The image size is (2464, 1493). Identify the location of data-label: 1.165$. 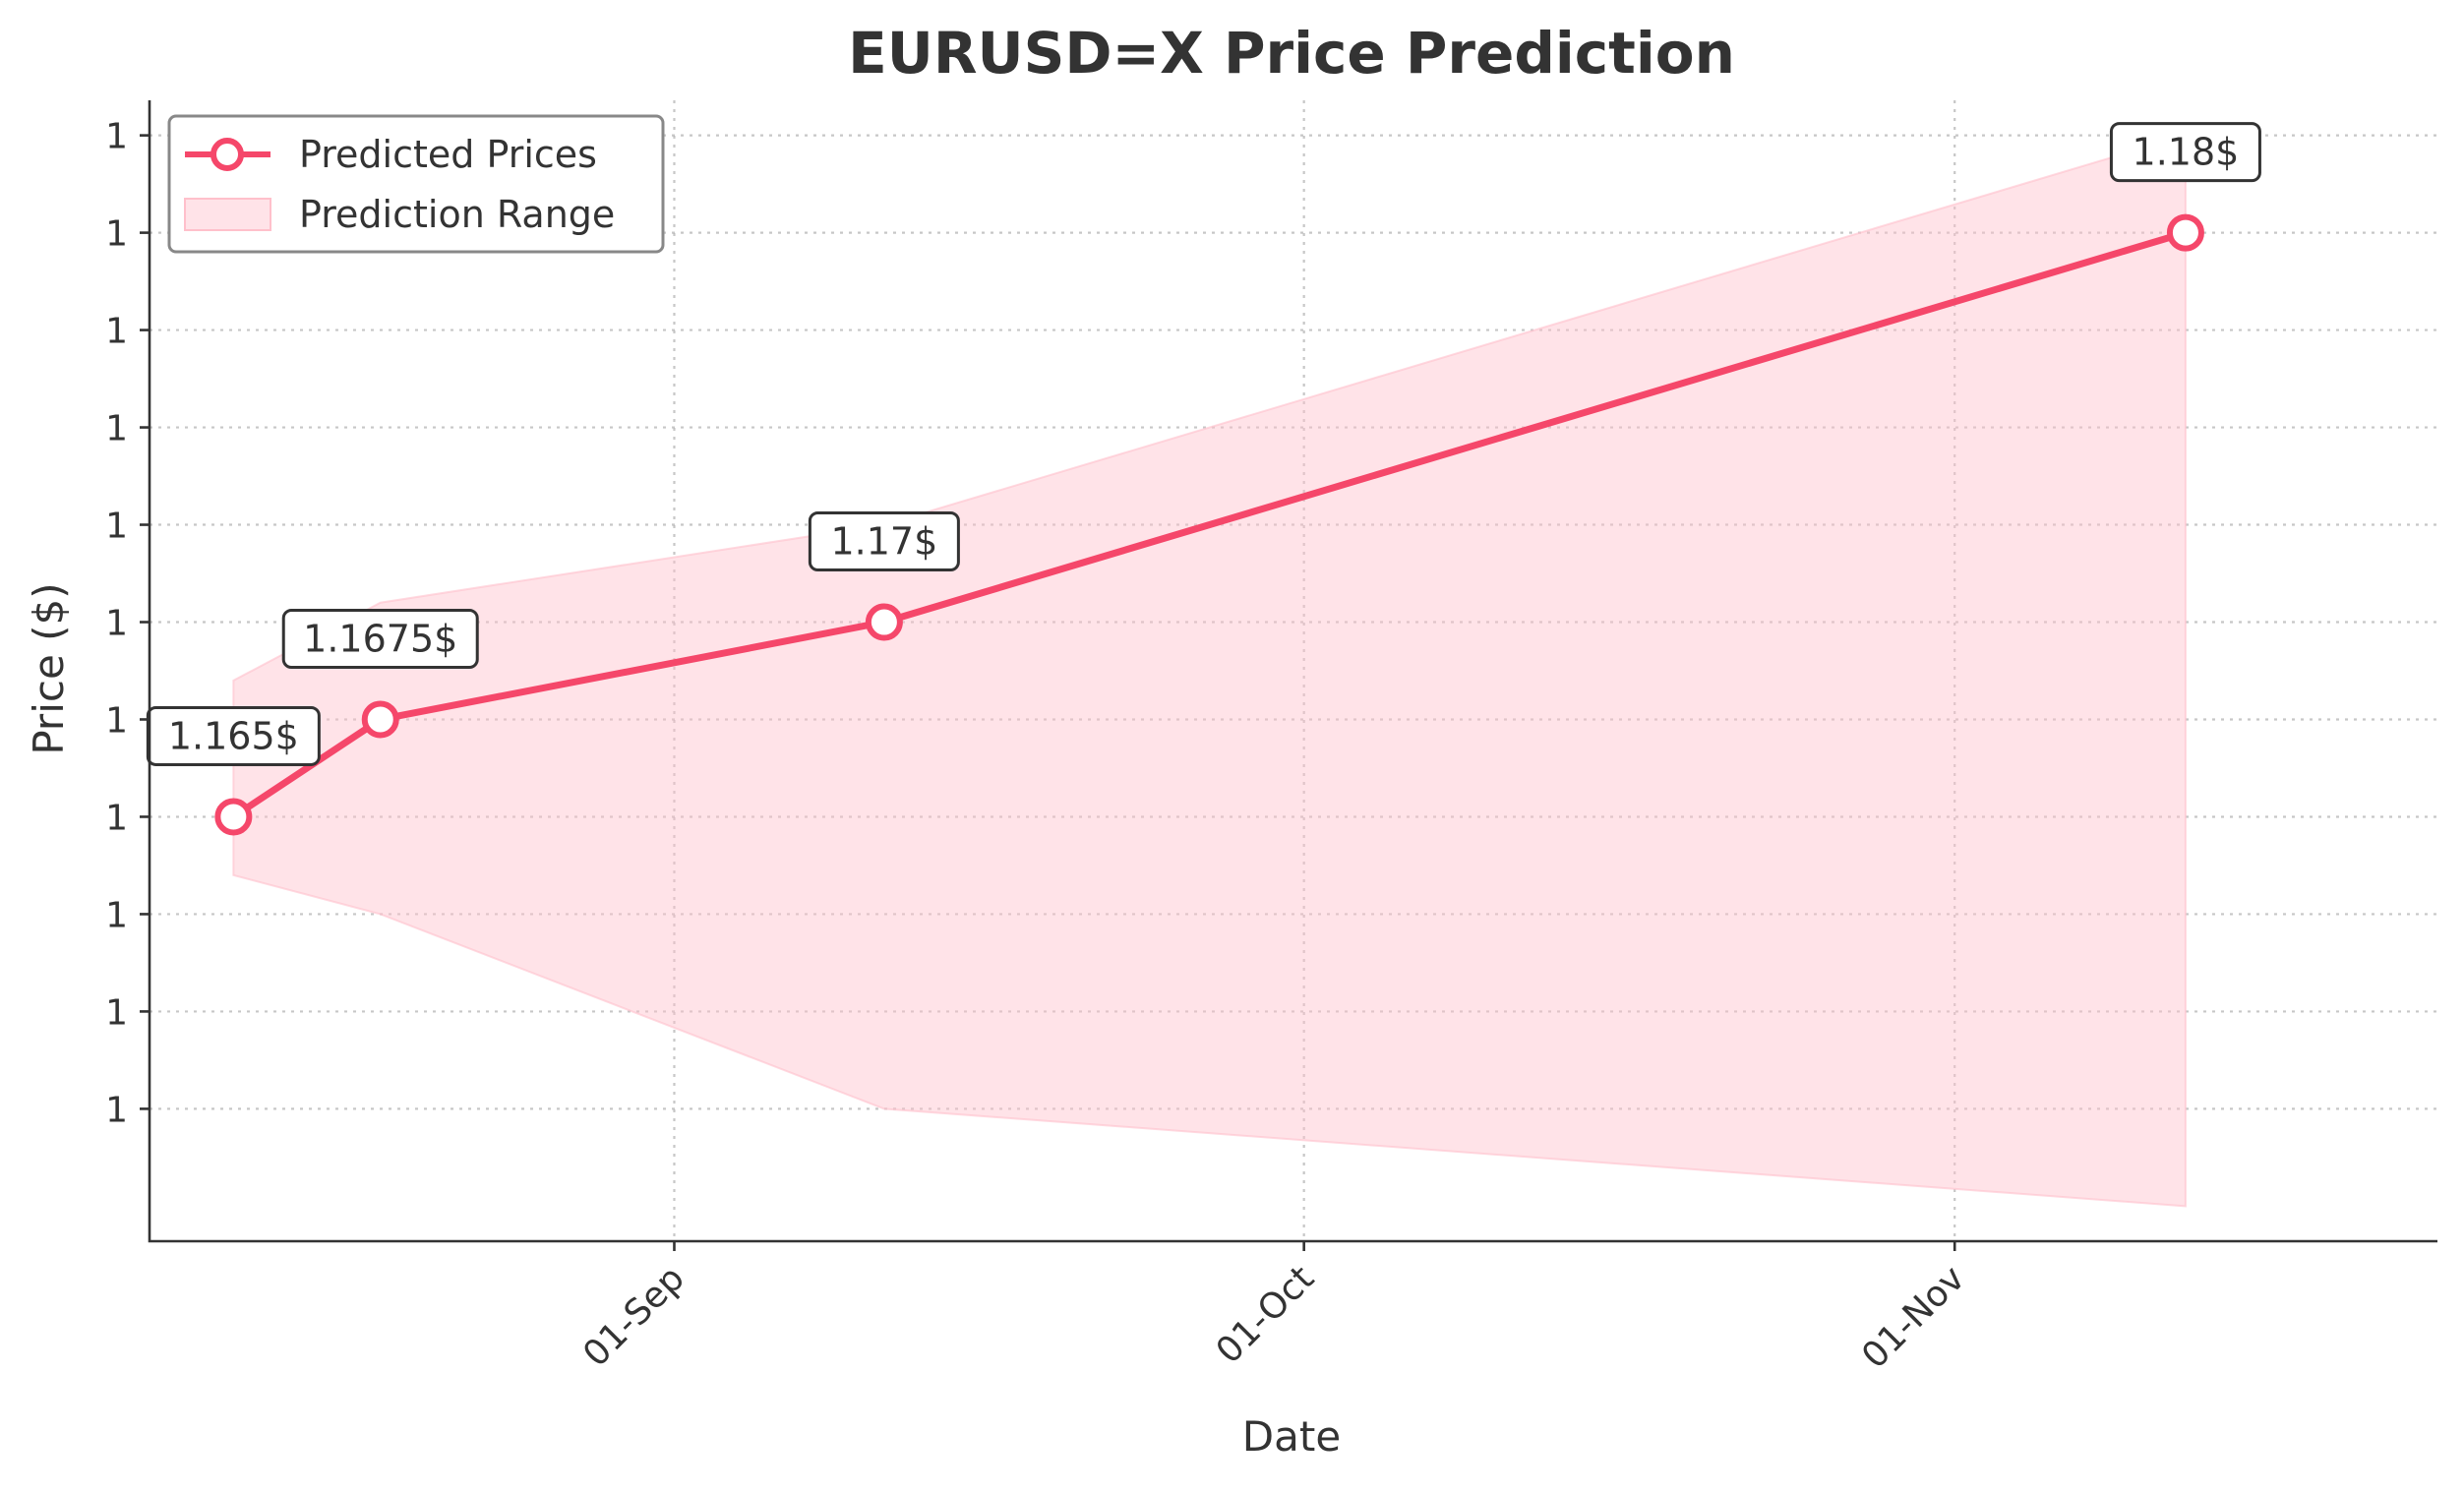
(234, 735).